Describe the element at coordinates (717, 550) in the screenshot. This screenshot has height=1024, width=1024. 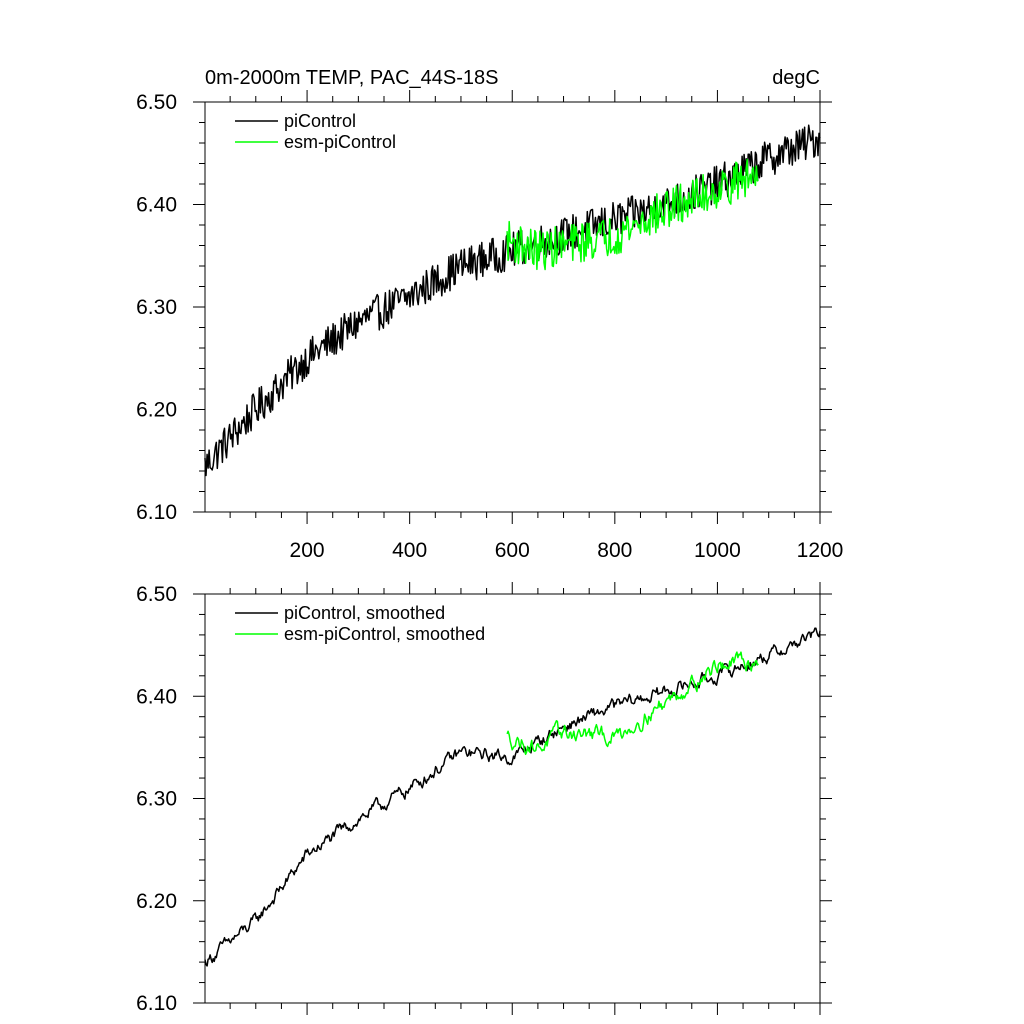
I see `x-tick-label: 1000` at that location.